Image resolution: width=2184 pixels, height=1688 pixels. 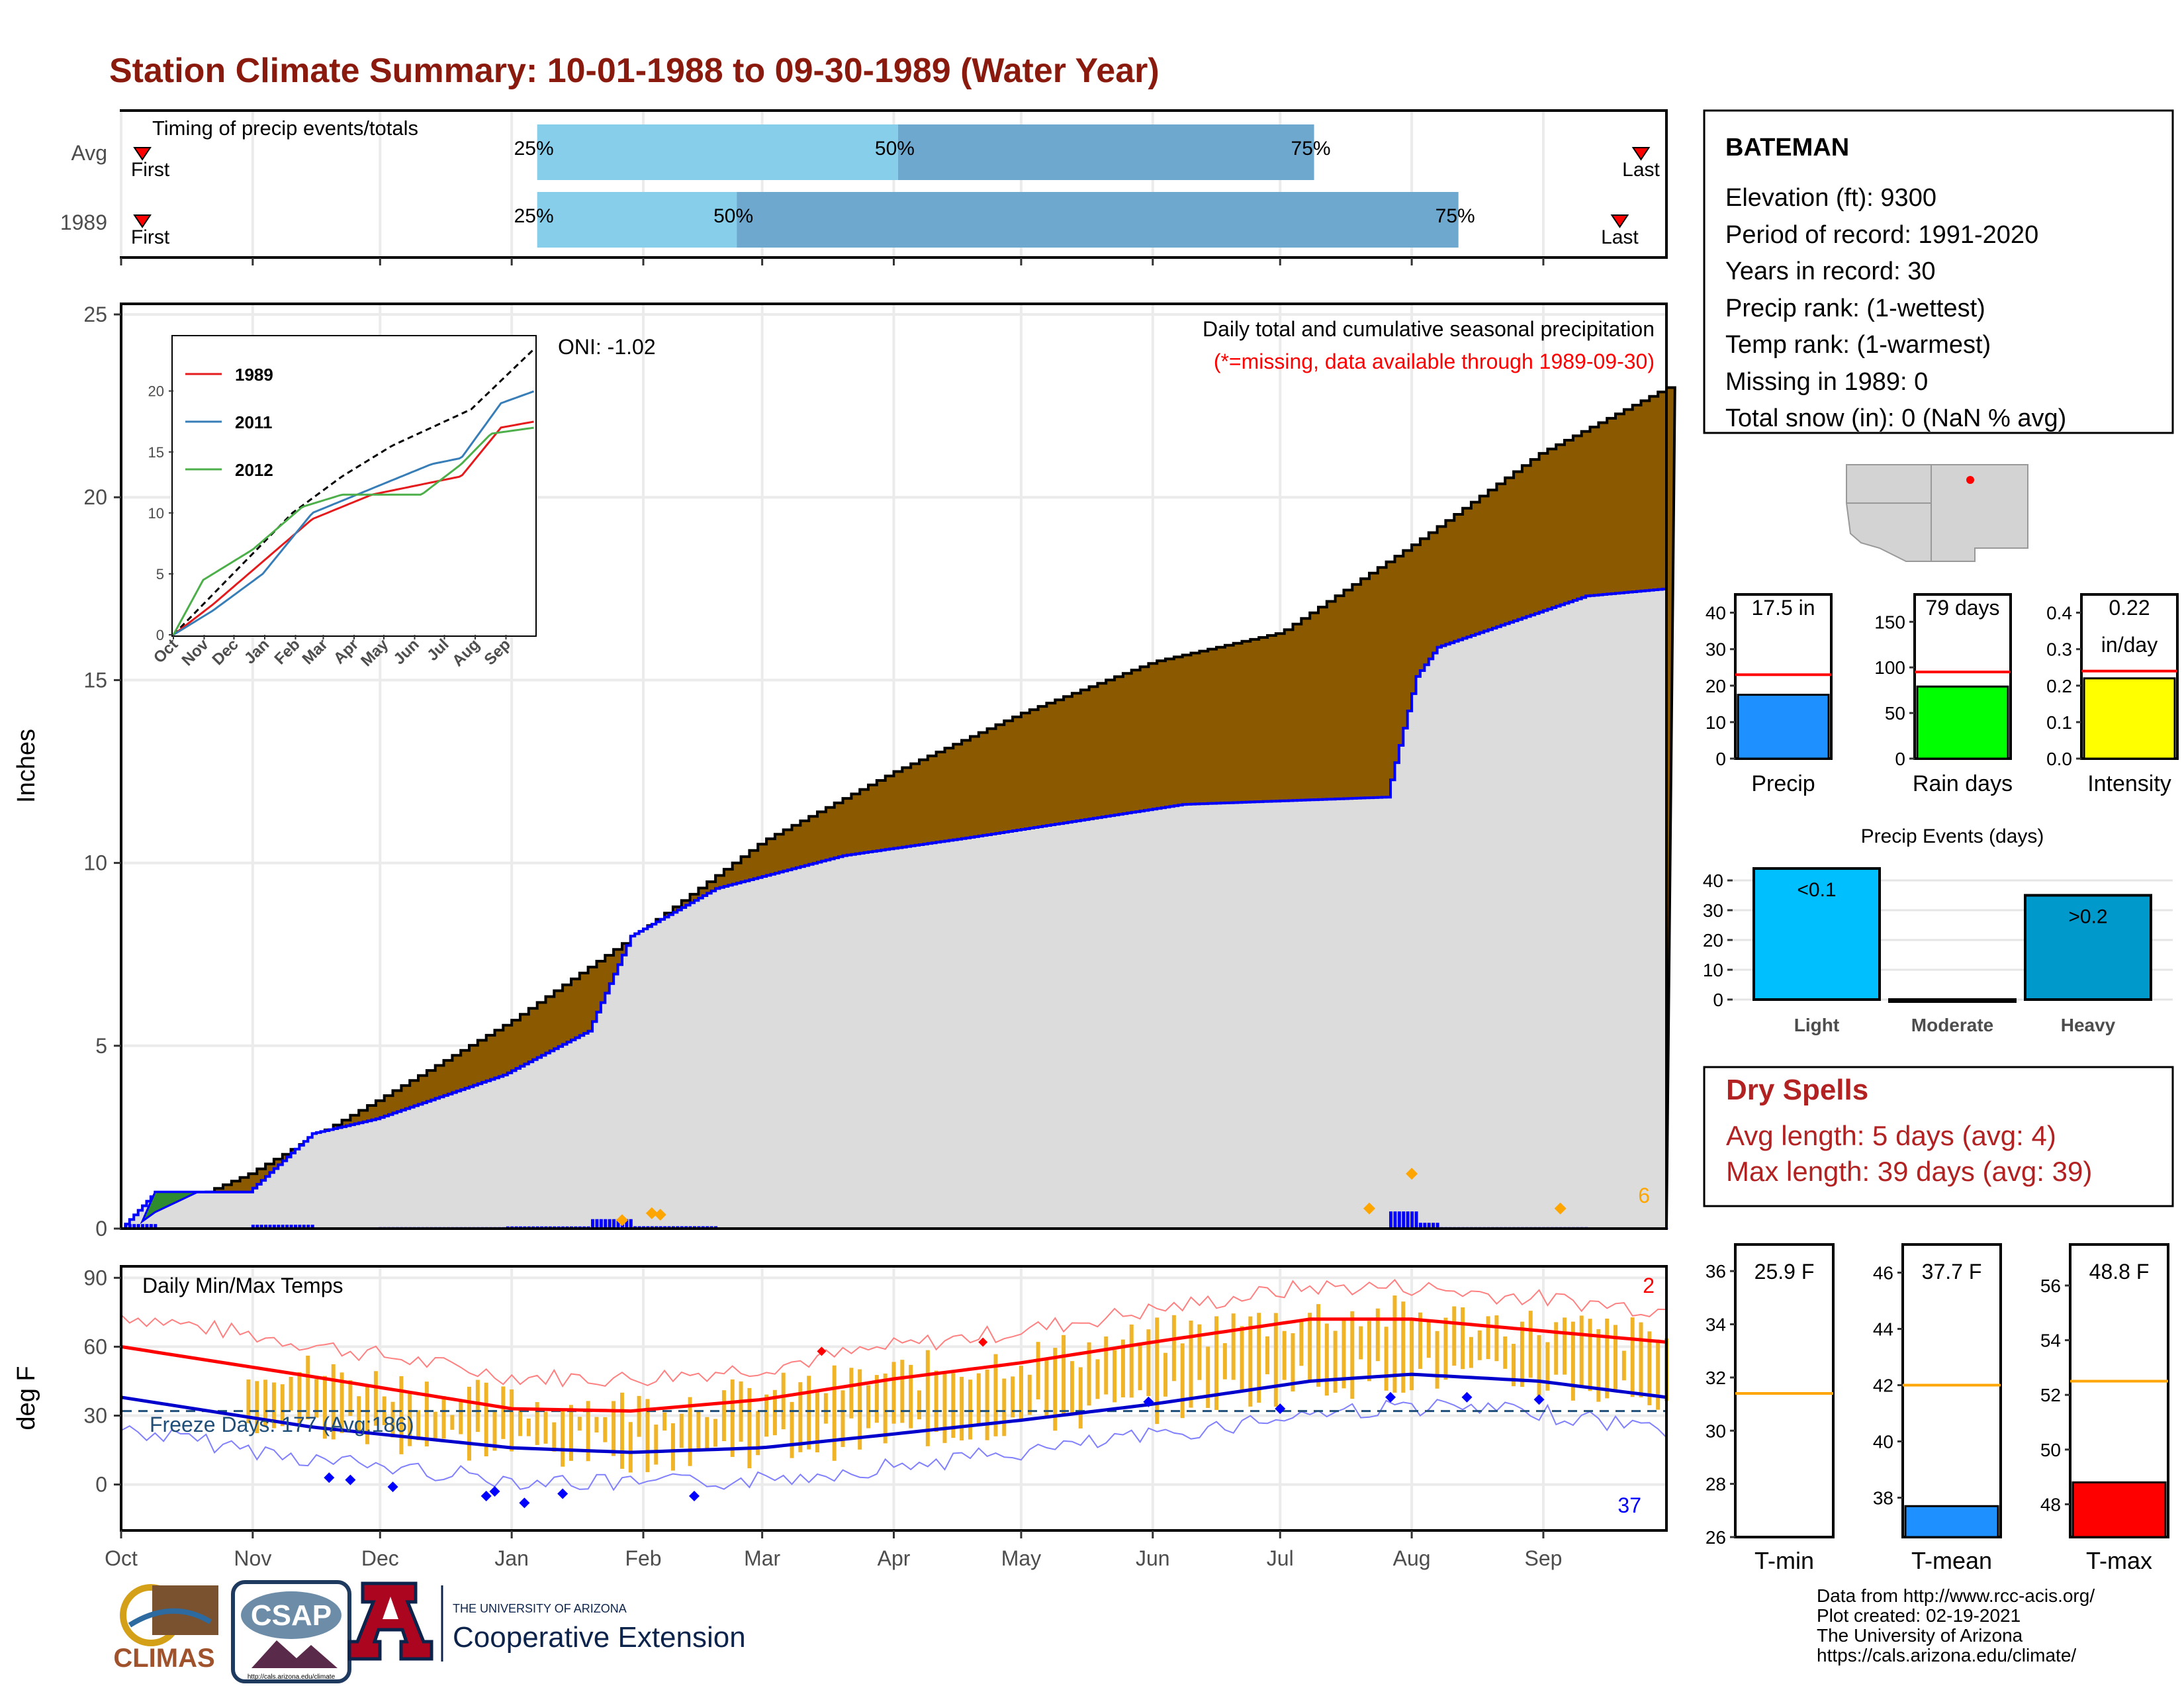 What do you see at coordinates (1883, 1273) in the screenshot?
I see `temp-bar-tick-label: 46` at bounding box center [1883, 1273].